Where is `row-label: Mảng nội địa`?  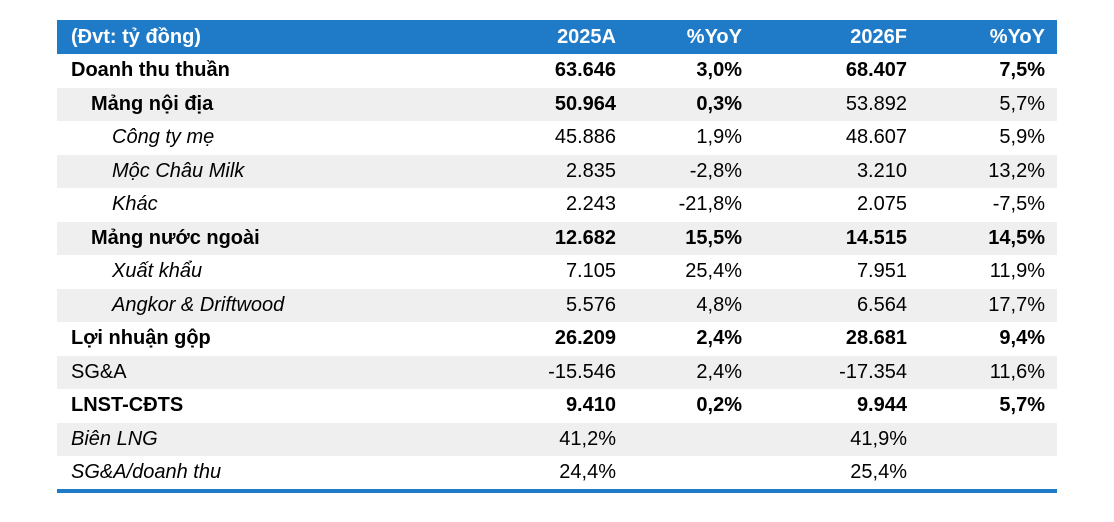 row-label: Mảng nội địa is located at coordinates (152, 103).